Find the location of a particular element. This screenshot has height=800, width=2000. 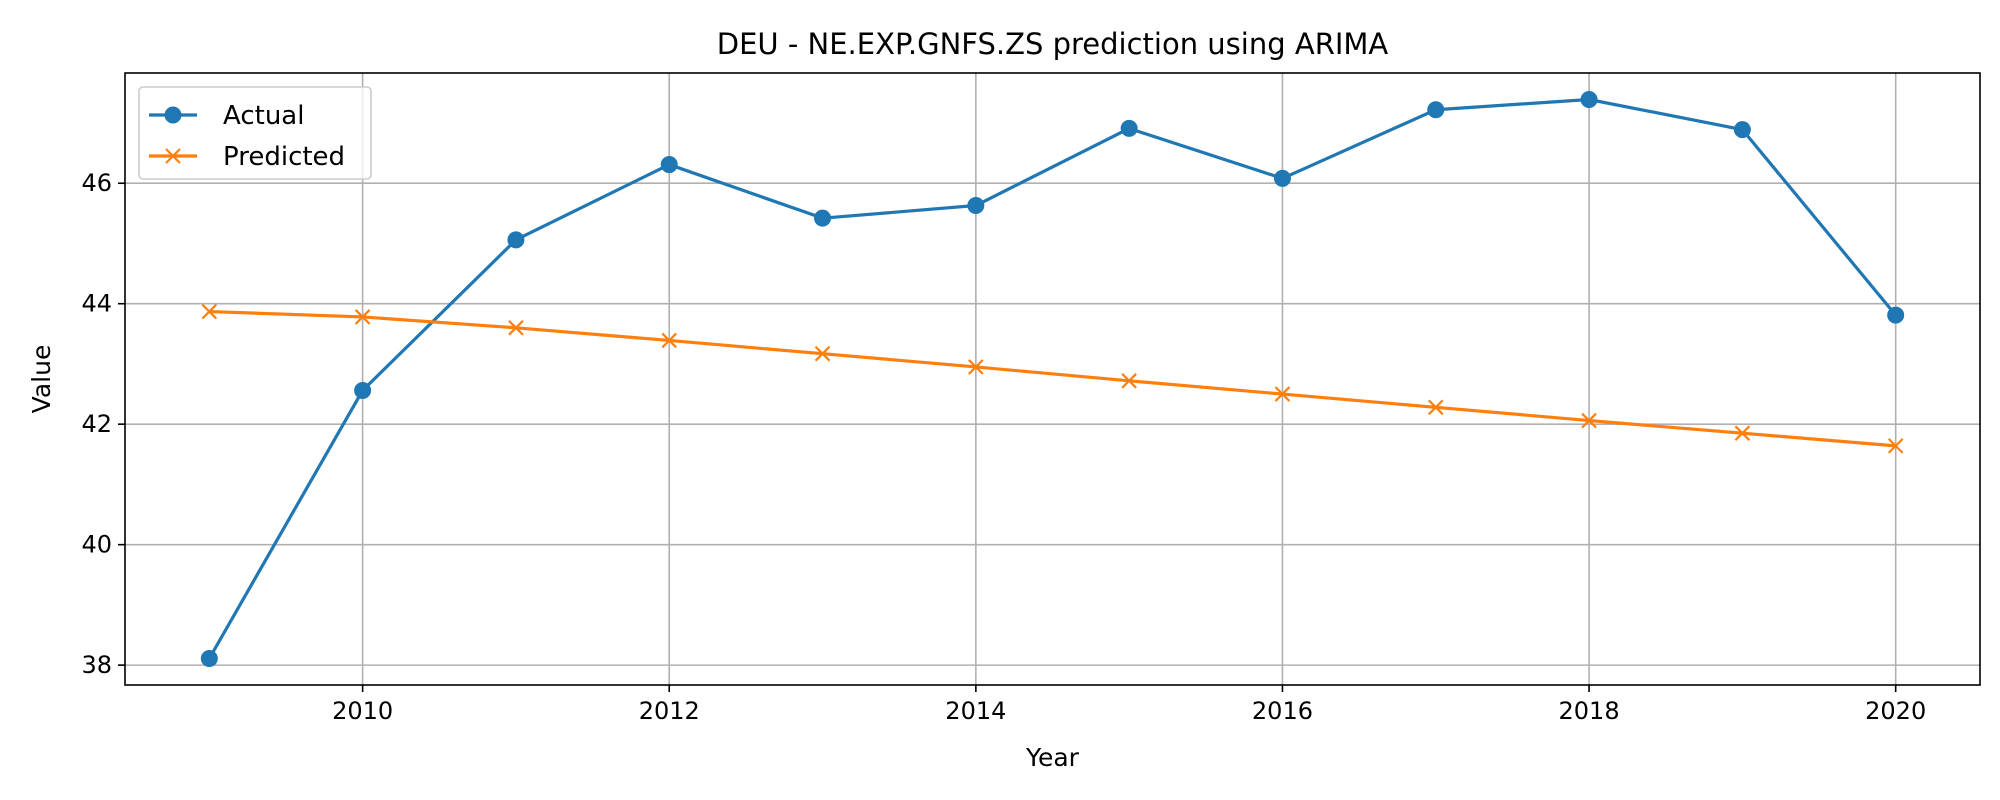

legend: Actual Predicted is located at coordinates (255, 133).